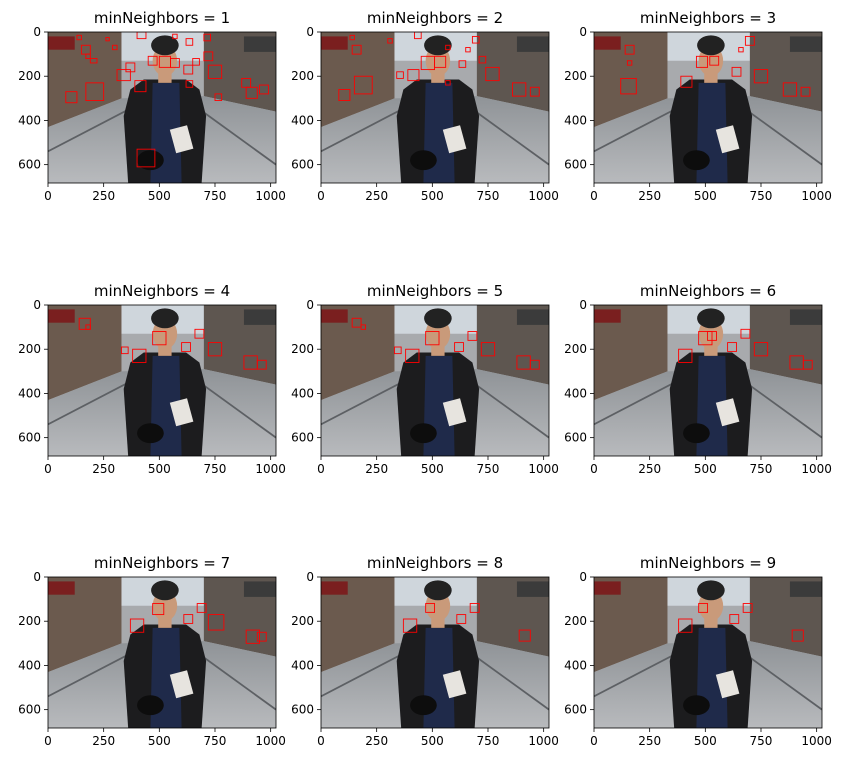 The width and height of the screenshot is (846, 765). Describe the element at coordinates (698, 106) in the screenshot. I see `subplot-3: minNeighbors = 3 0 250 500 750 1000 0 200 400 600` at that location.